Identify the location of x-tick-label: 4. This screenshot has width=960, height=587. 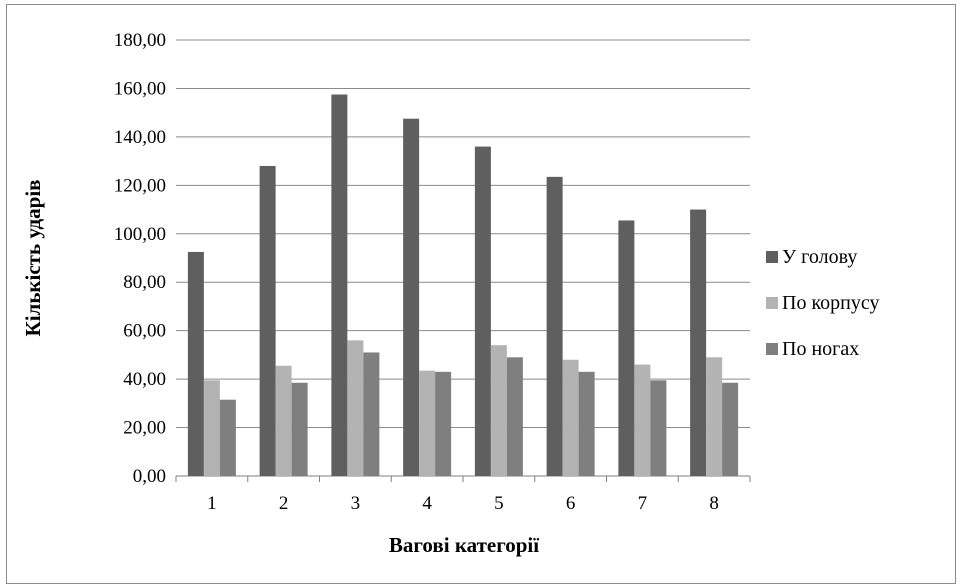
(427, 503).